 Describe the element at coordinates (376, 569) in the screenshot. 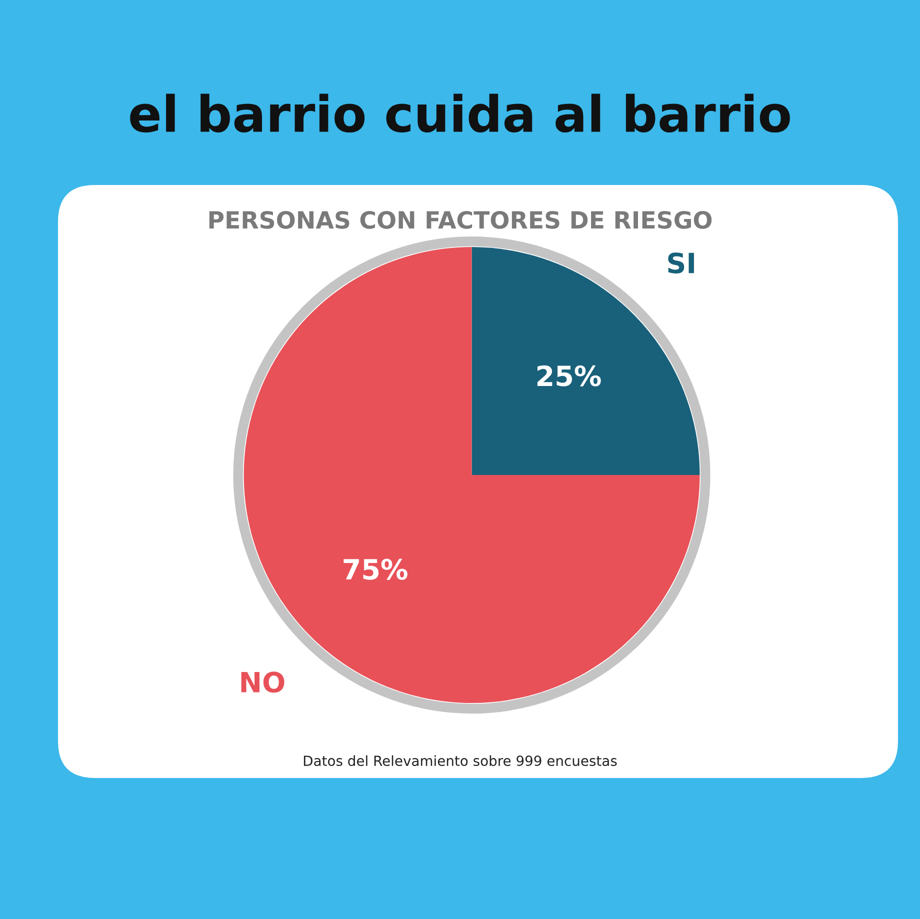

I see `data-label: 75%` at that location.